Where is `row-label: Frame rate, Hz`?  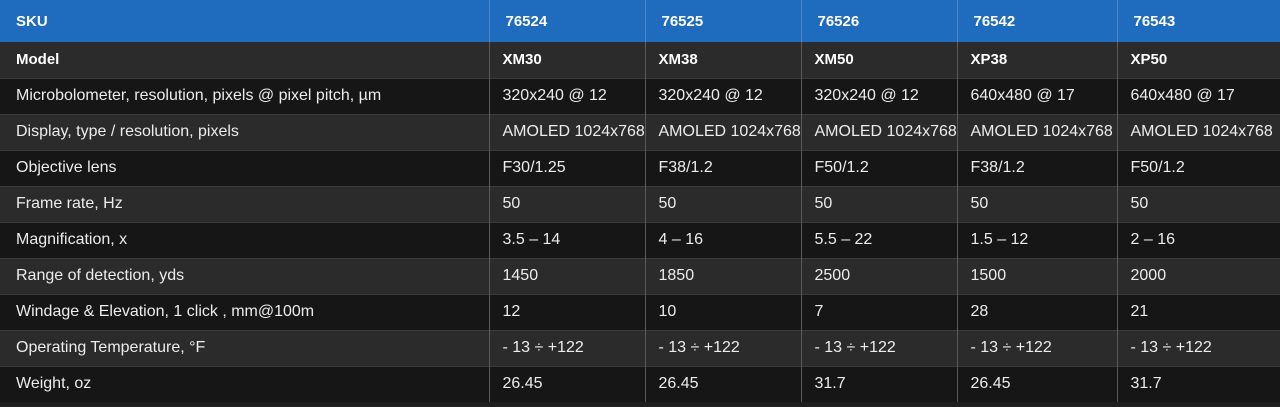
row-label: Frame rate, Hz is located at coordinates (244, 203).